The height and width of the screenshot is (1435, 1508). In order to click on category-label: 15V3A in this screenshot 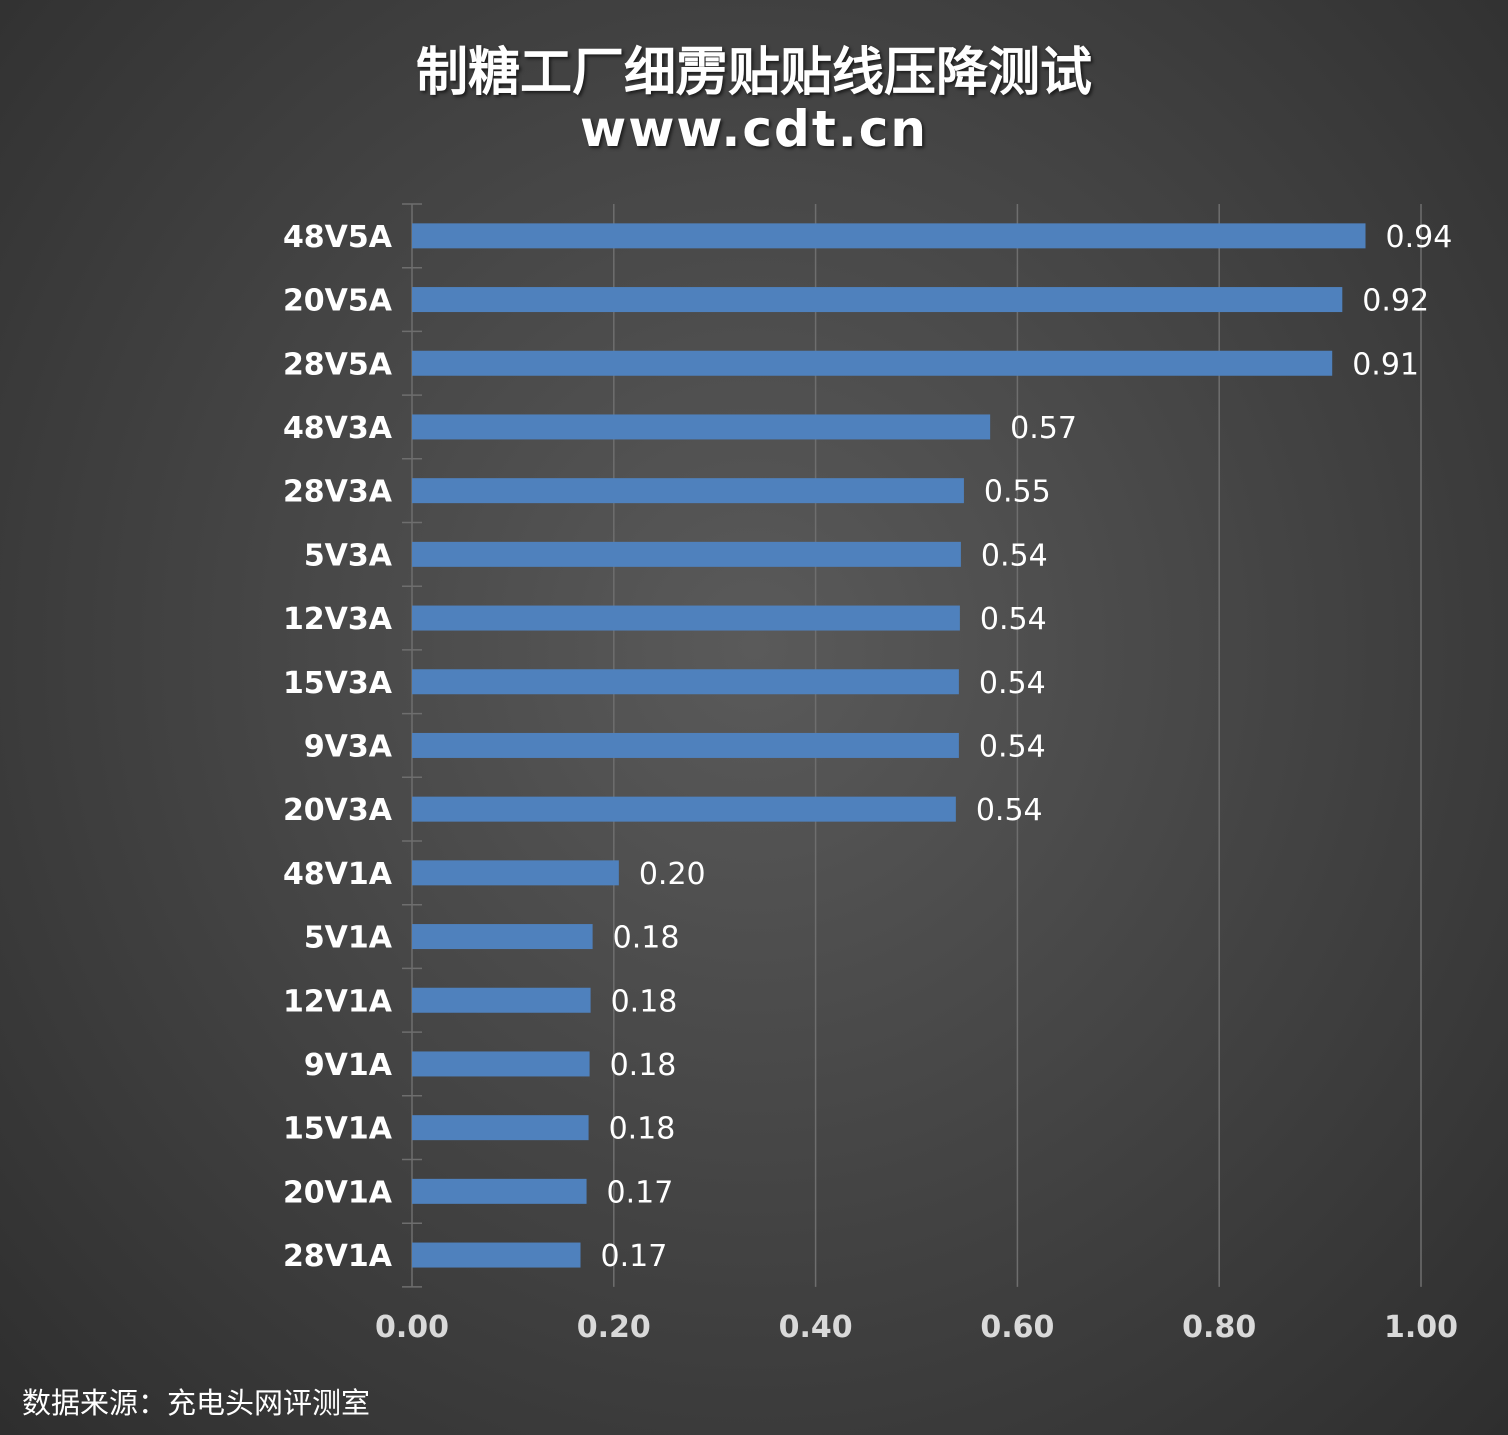, I will do `click(338, 683)`.